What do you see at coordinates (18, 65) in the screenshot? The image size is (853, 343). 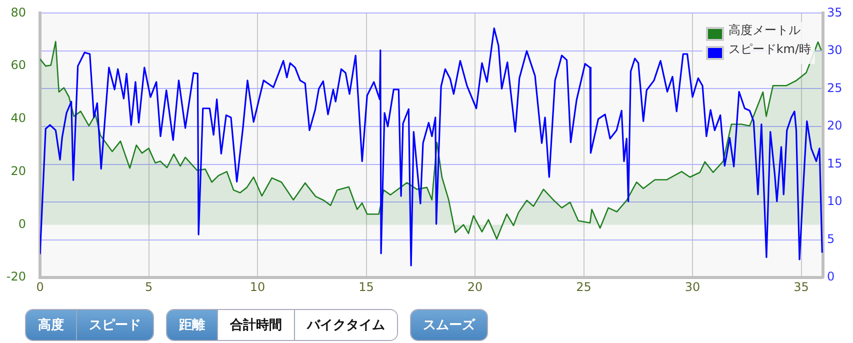 I see `y-tick-label: 60` at bounding box center [18, 65].